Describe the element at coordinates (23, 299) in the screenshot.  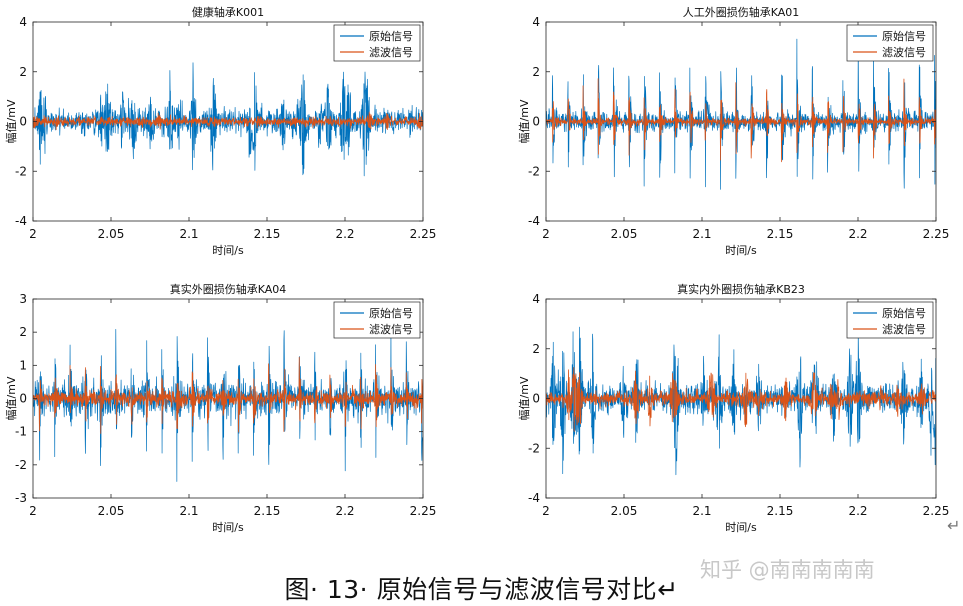
I see `y-tick-label: 3` at that location.